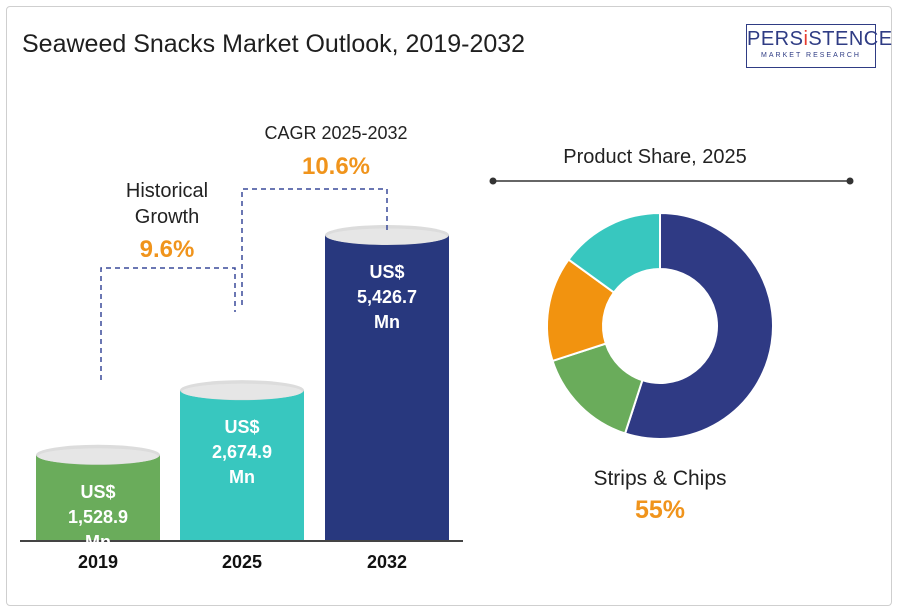  What do you see at coordinates (168, 323) in the screenshot?
I see `historical-connector` at bounding box center [168, 323].